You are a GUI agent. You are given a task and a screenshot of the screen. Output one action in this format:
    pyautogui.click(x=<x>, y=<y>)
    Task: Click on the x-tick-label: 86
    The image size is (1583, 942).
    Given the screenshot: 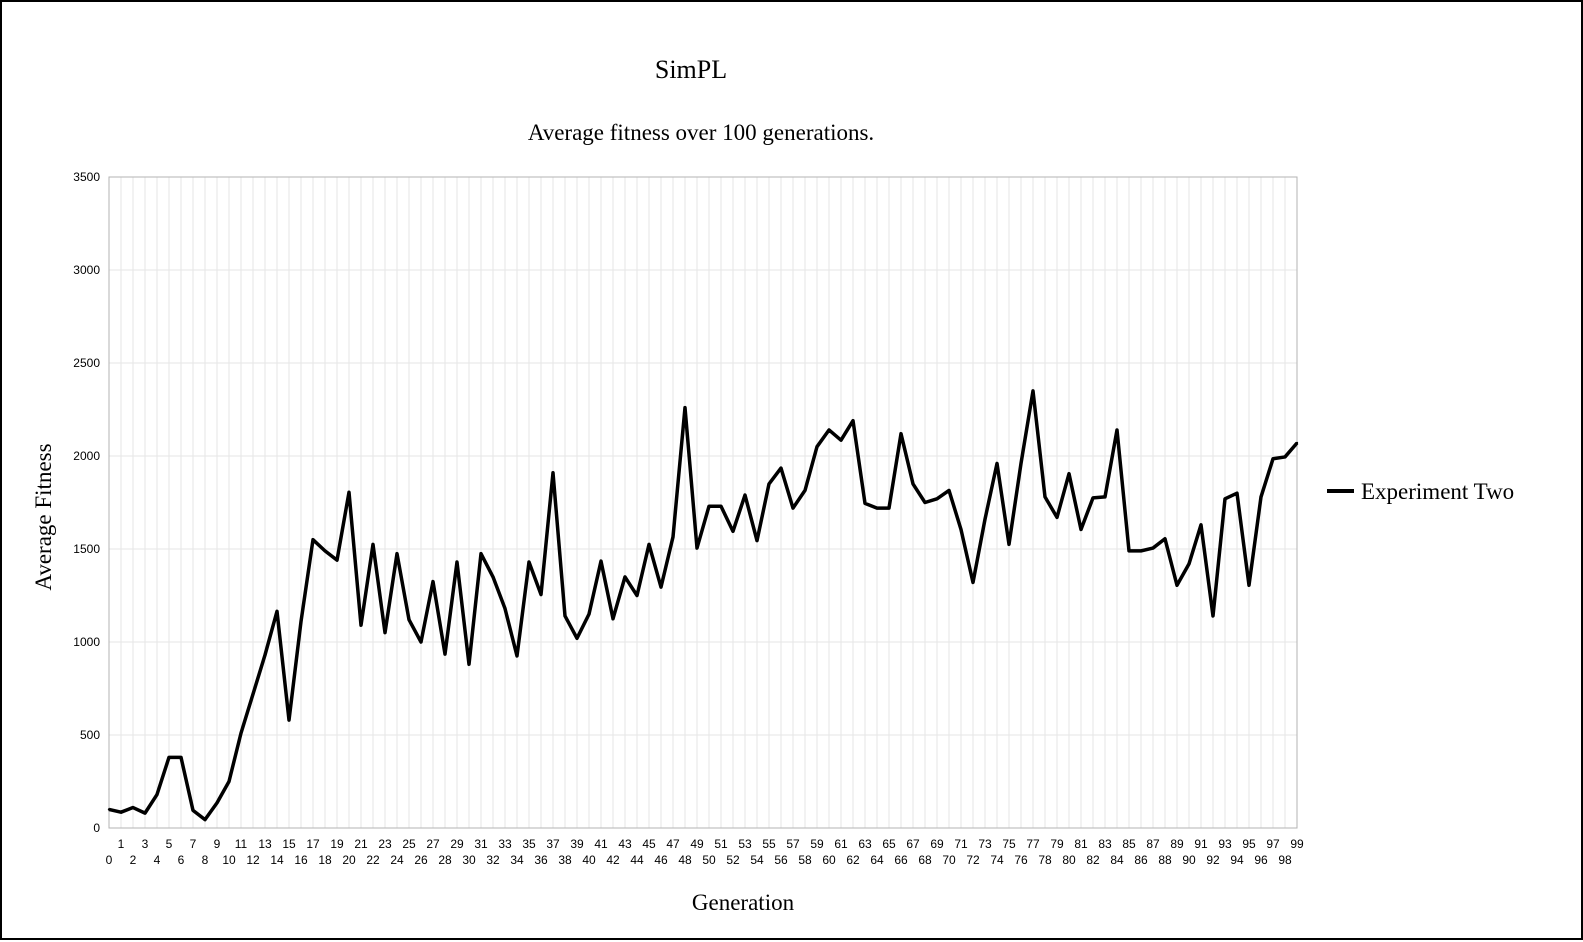 What is the action you would take?
    pyautogui.click(x=1141, y=860)
    